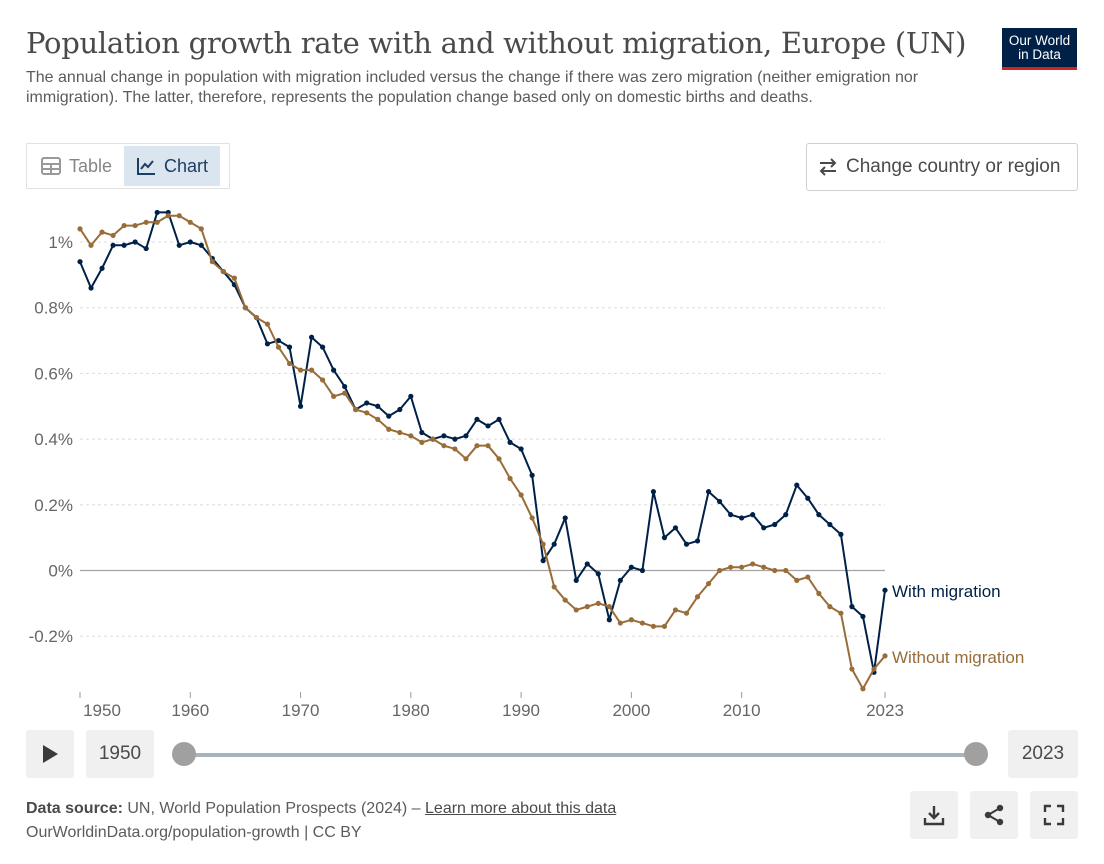  I want to click on change-country-button: Change country or region, so click(942, 167).